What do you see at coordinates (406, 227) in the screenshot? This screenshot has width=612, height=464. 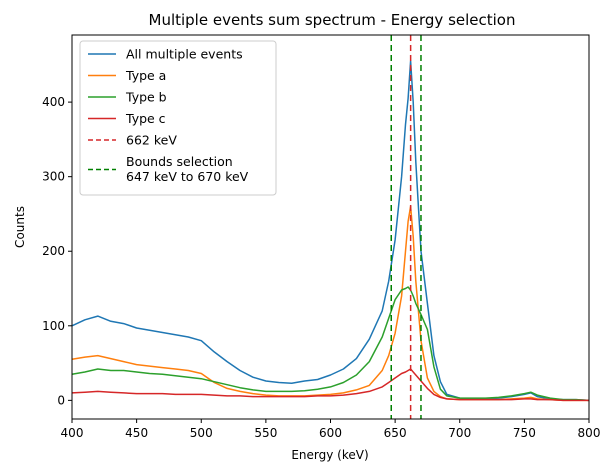 I see `reference-lines` at bounding box center [406, 227].